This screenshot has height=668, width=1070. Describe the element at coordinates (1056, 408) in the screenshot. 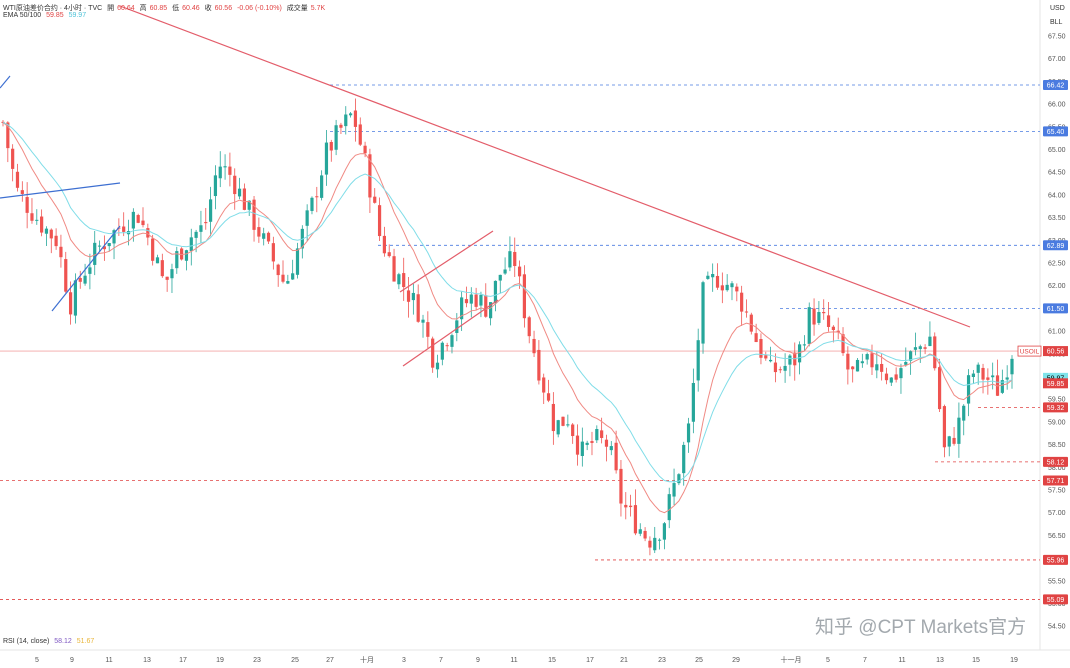

I see `support-level-tag-label: 59.32` at that location.